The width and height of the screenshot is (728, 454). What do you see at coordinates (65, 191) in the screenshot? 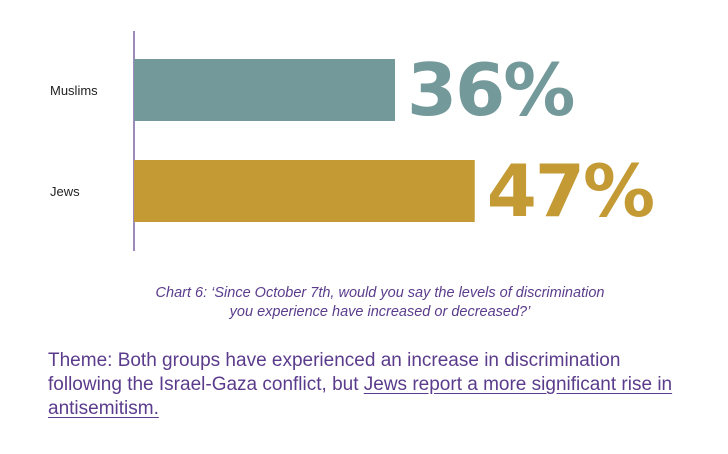
I see `category-label-jews: Jews` at bounding box center [65, 191].